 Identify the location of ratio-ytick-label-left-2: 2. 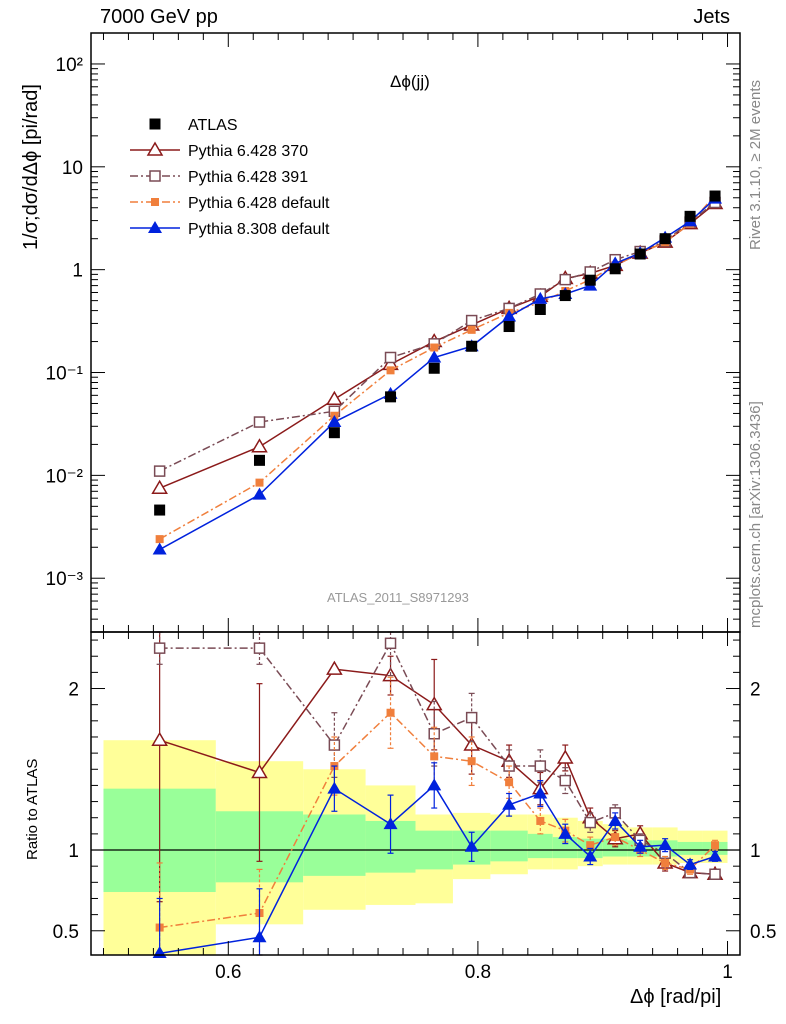
(73, 690).